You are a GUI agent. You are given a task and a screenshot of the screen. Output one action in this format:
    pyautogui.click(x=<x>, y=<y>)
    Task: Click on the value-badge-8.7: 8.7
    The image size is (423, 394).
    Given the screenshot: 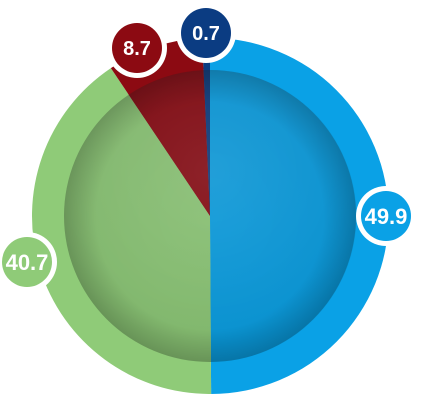 What is the action you would take?
    pyautogui.click(x=137, y=48)
    